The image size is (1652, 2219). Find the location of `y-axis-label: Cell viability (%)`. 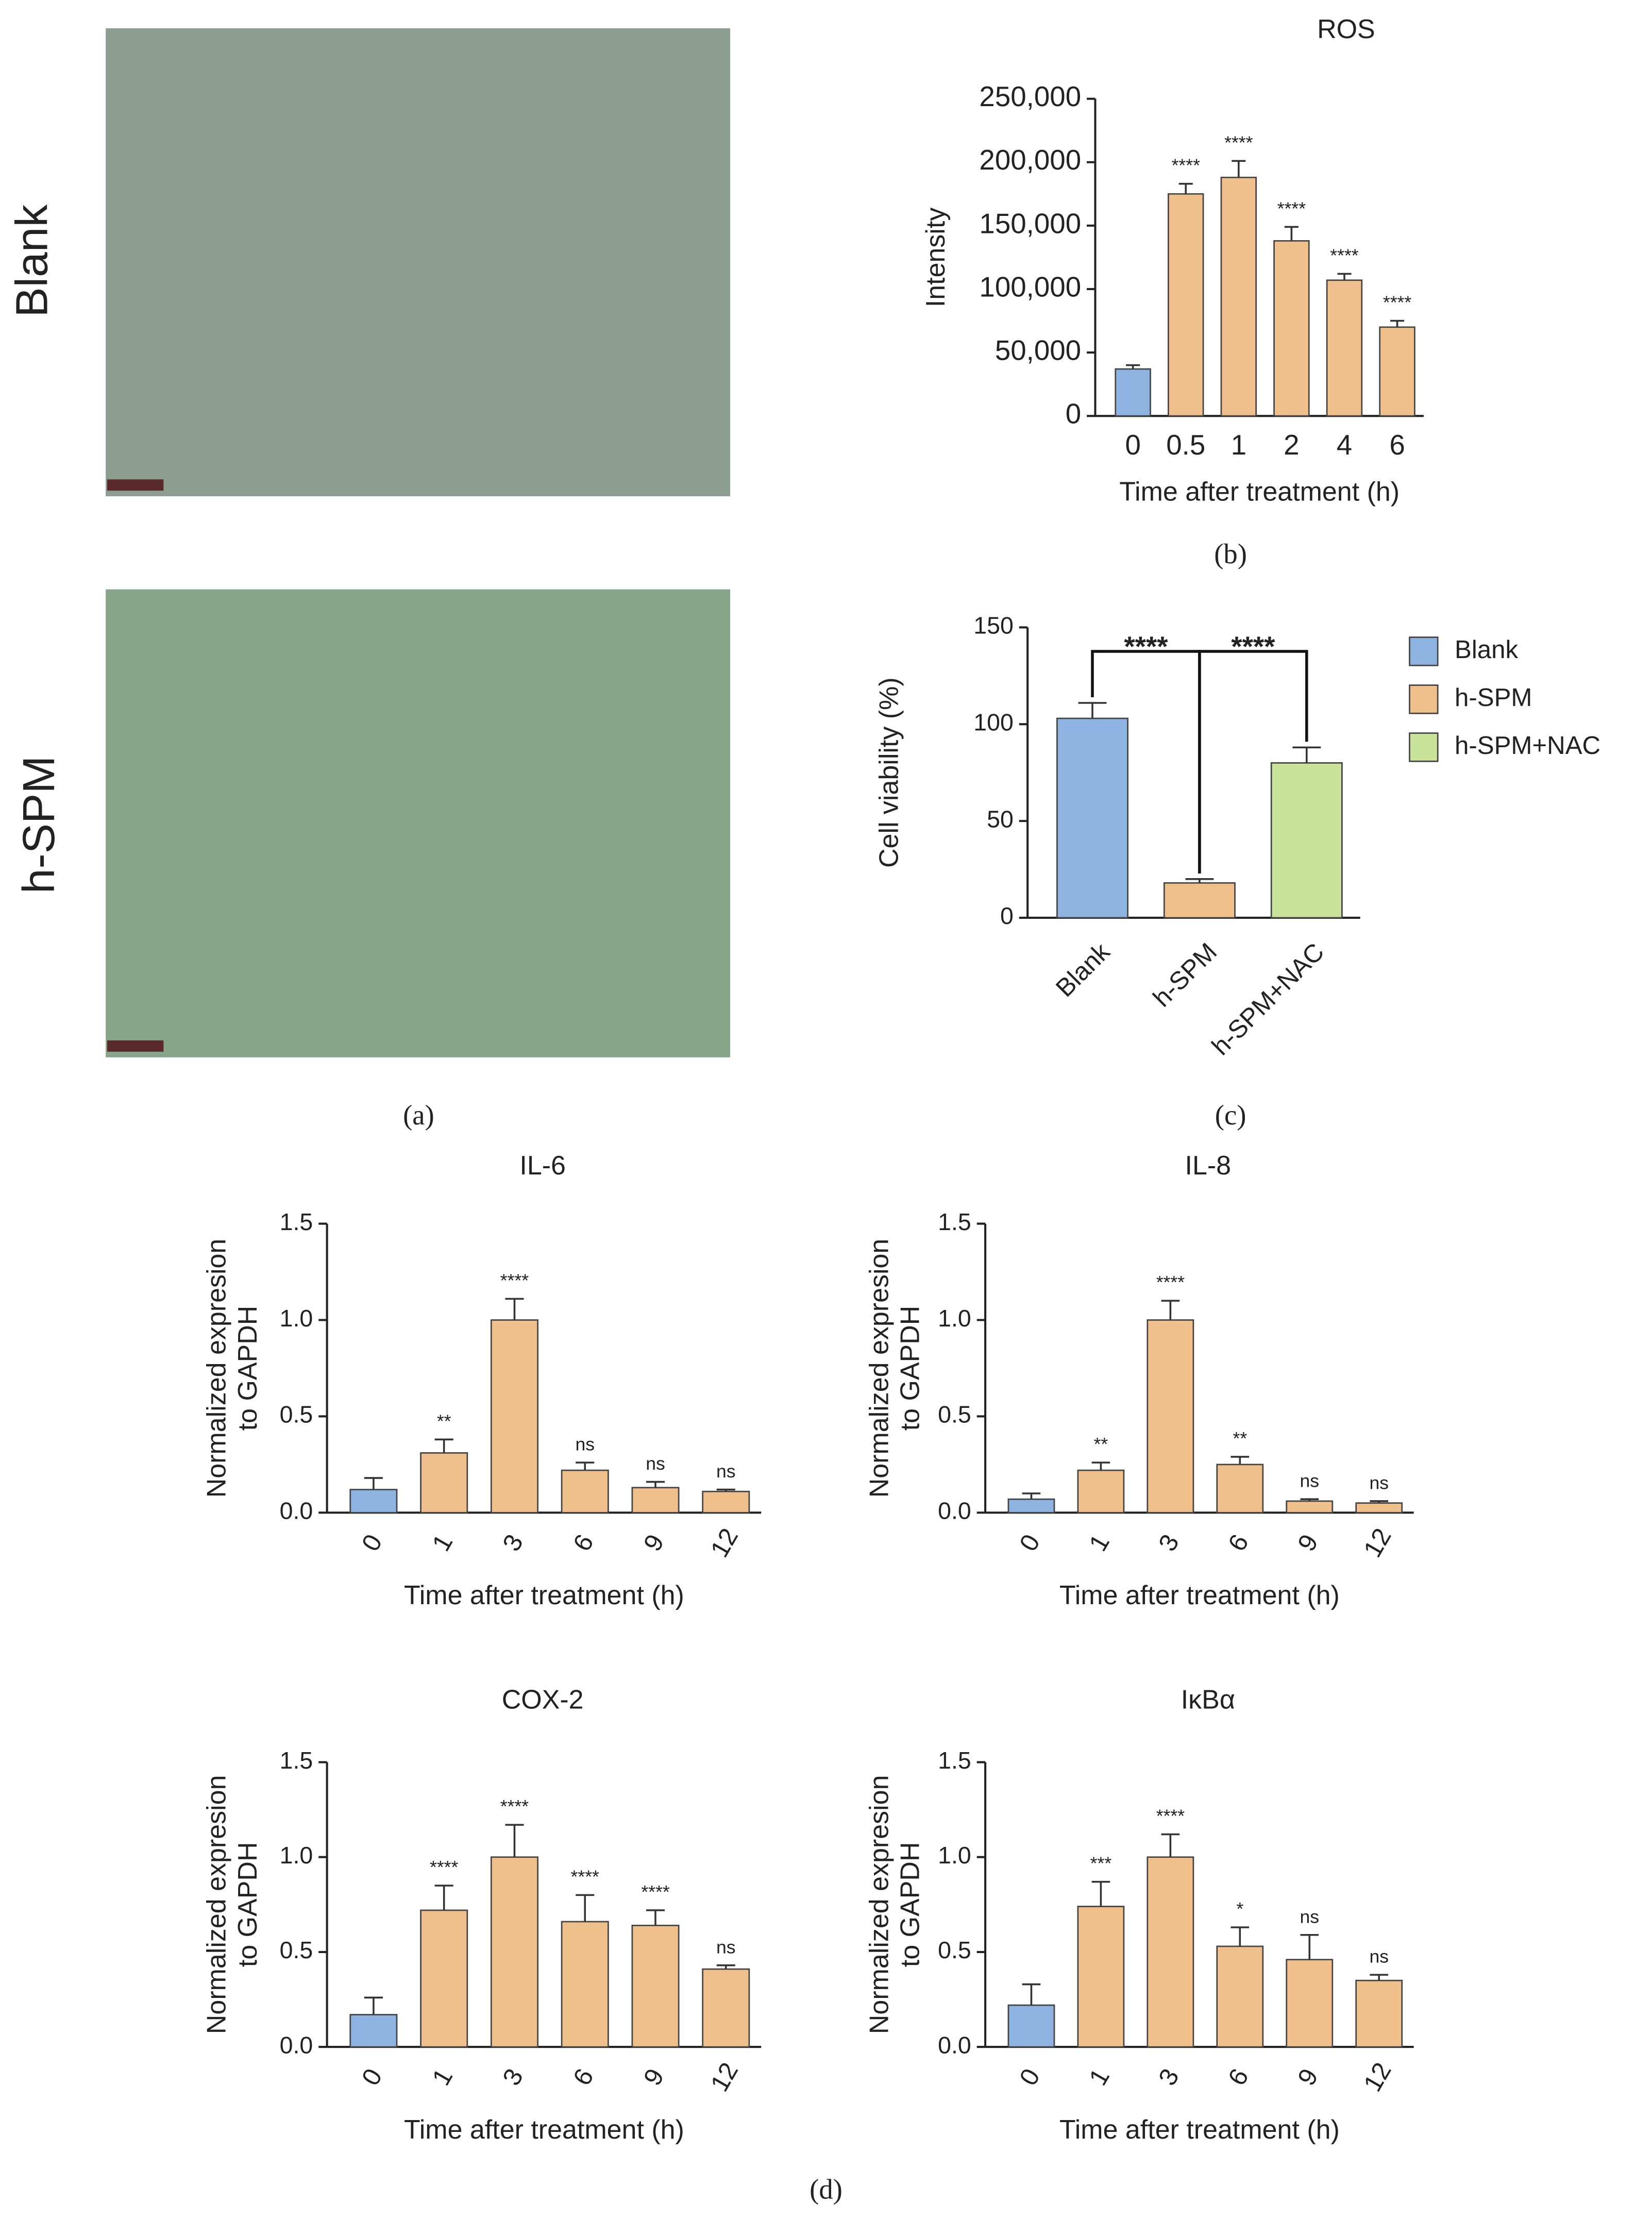

y-axis-label: Cell viability (%) is located at coordinates (889, 772).